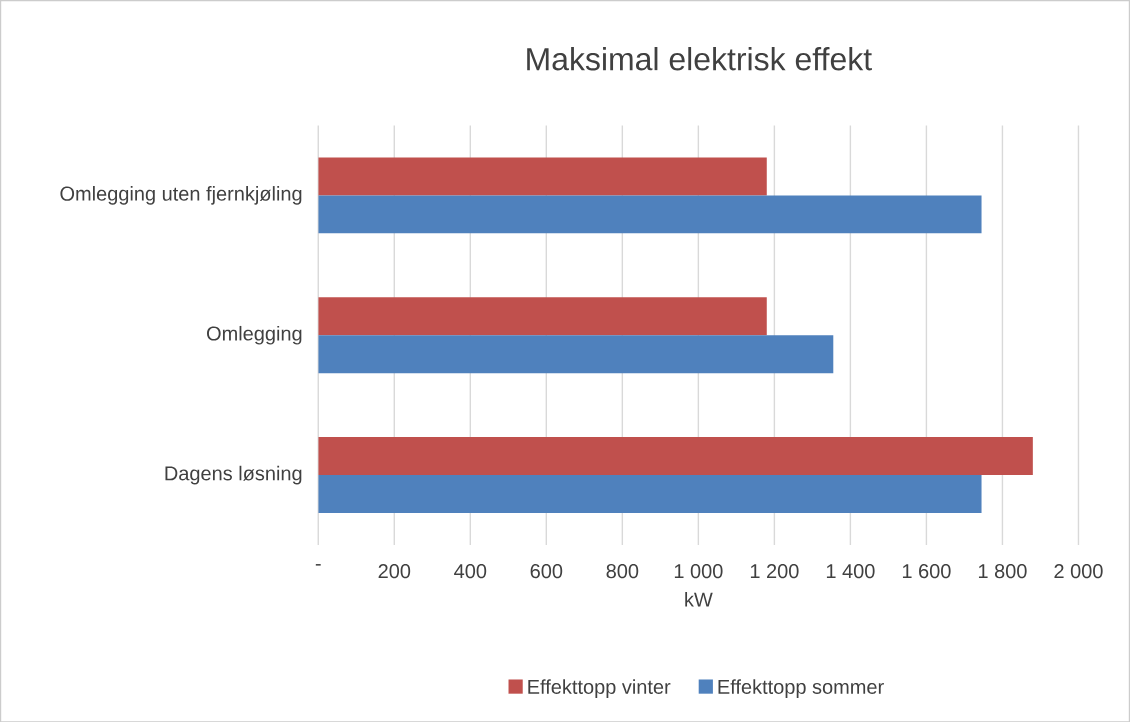 The width and height of the screenshot is (1130, 722). I want to click on x-axis-title: kW, so click(699, 599).